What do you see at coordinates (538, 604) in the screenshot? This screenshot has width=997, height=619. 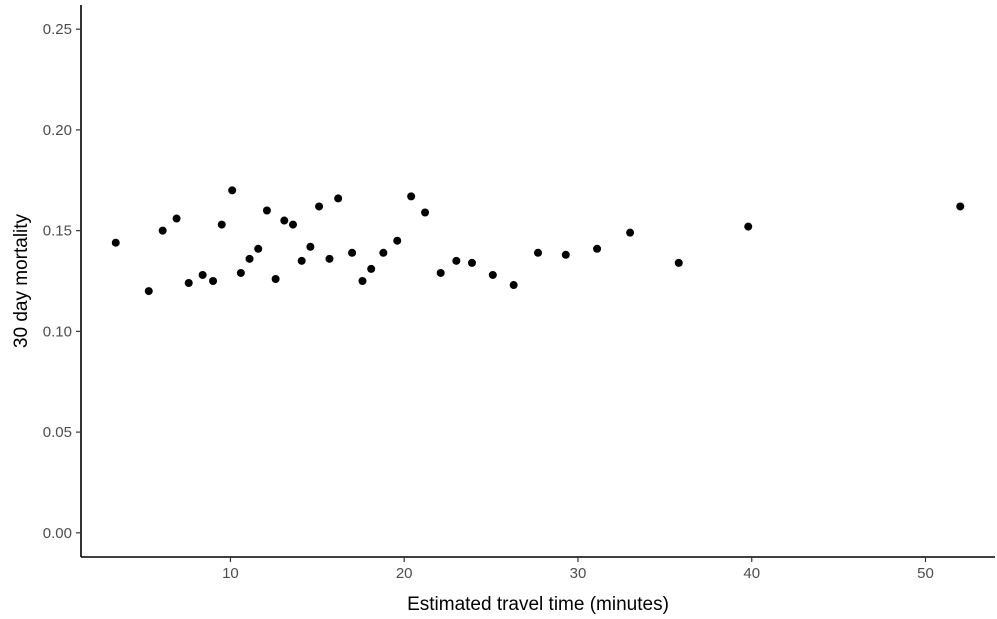 I see `x-axis-title: Estimated travel time (minutes)` at bounding box center [538, 604].